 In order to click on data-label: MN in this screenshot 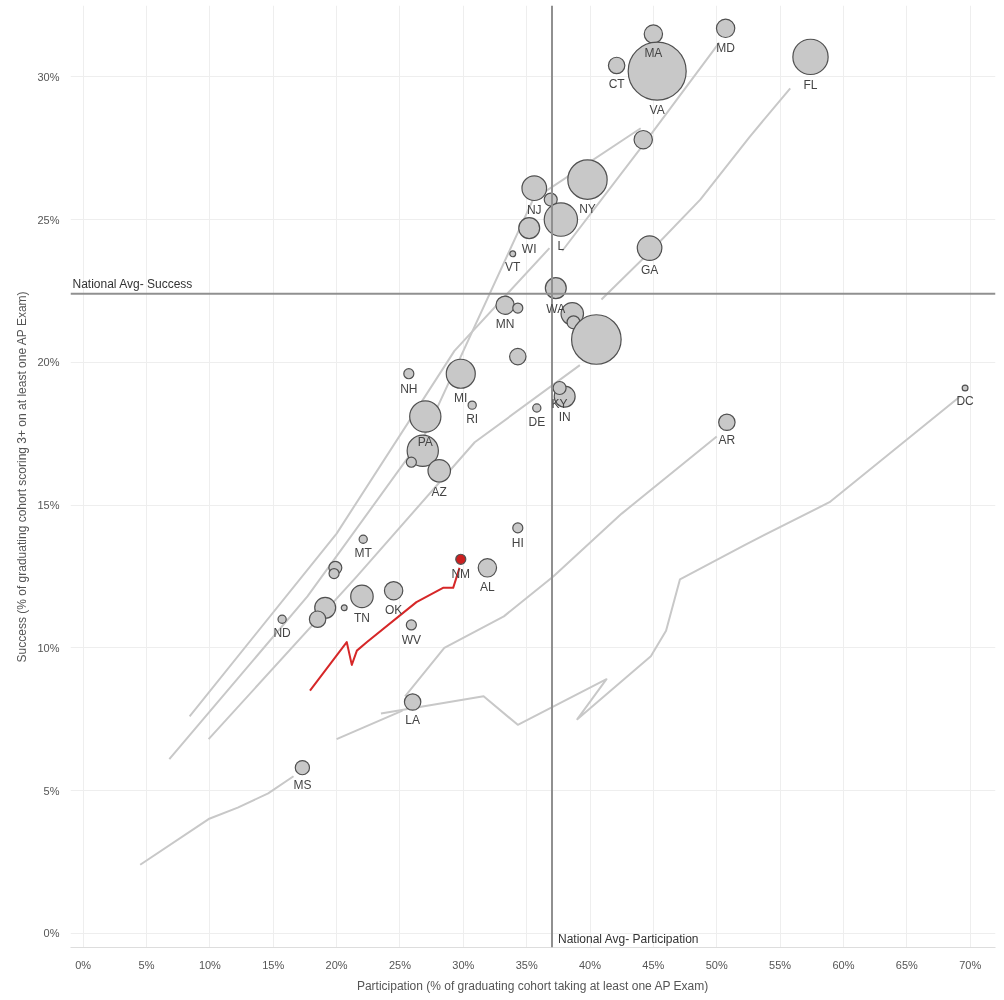, I will do `click(505, 324)`.